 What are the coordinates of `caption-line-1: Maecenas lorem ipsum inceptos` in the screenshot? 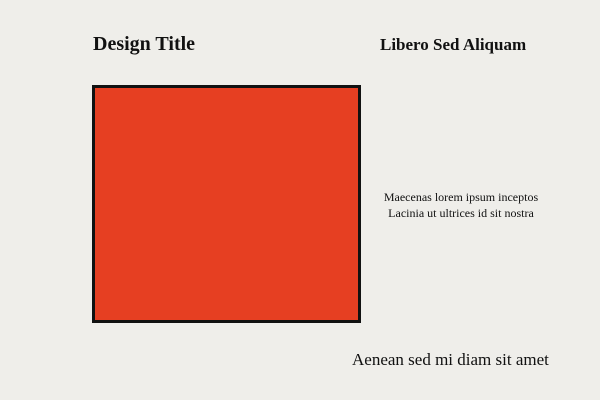 It's located at (461, 197).